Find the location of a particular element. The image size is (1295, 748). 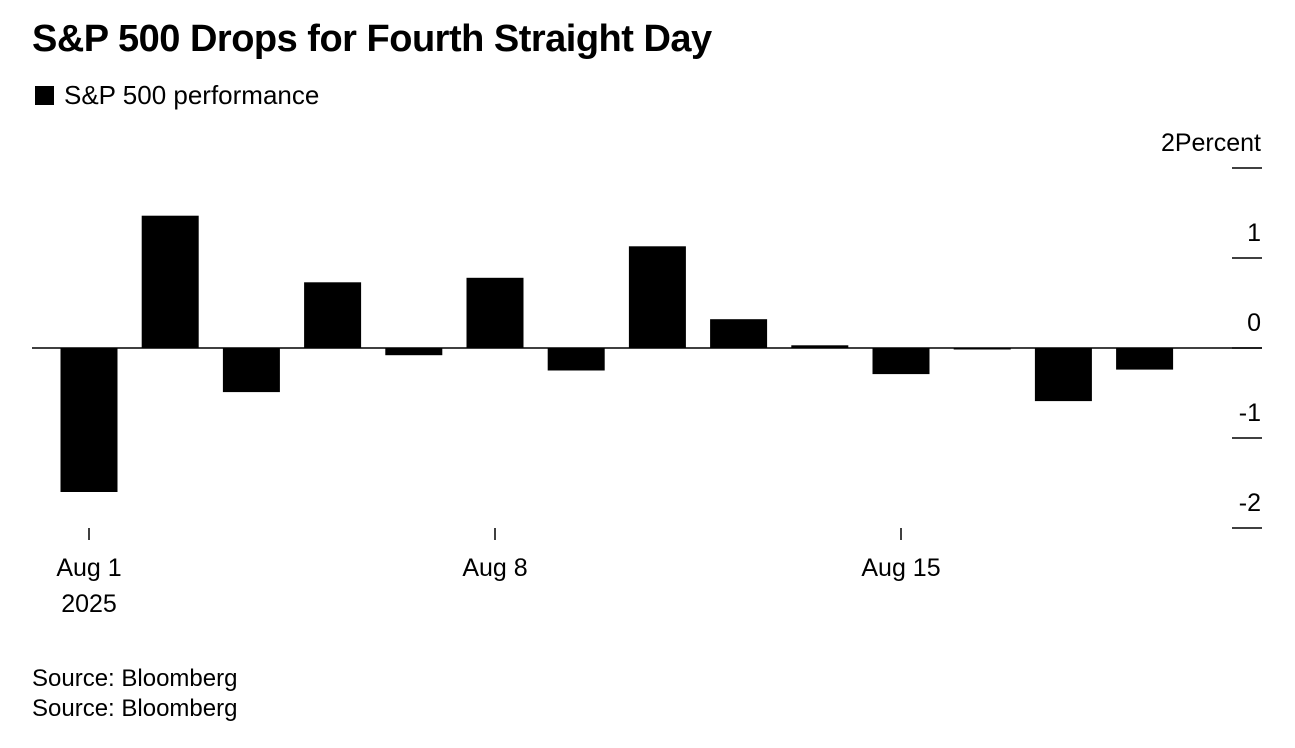

legend-swatch is located at coordinates (44, 95).